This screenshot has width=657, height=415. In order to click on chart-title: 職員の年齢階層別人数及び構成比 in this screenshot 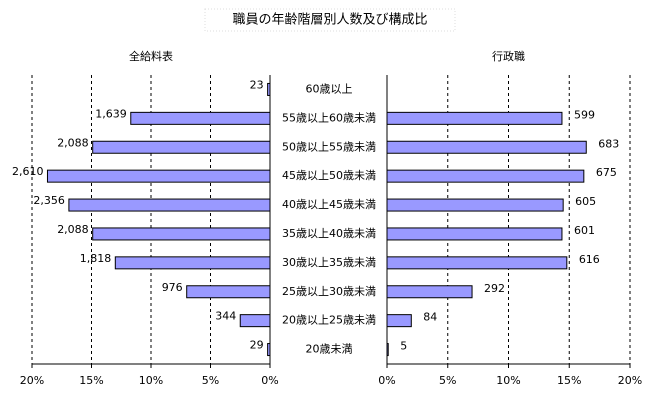, I will do `click(329, 20)`.